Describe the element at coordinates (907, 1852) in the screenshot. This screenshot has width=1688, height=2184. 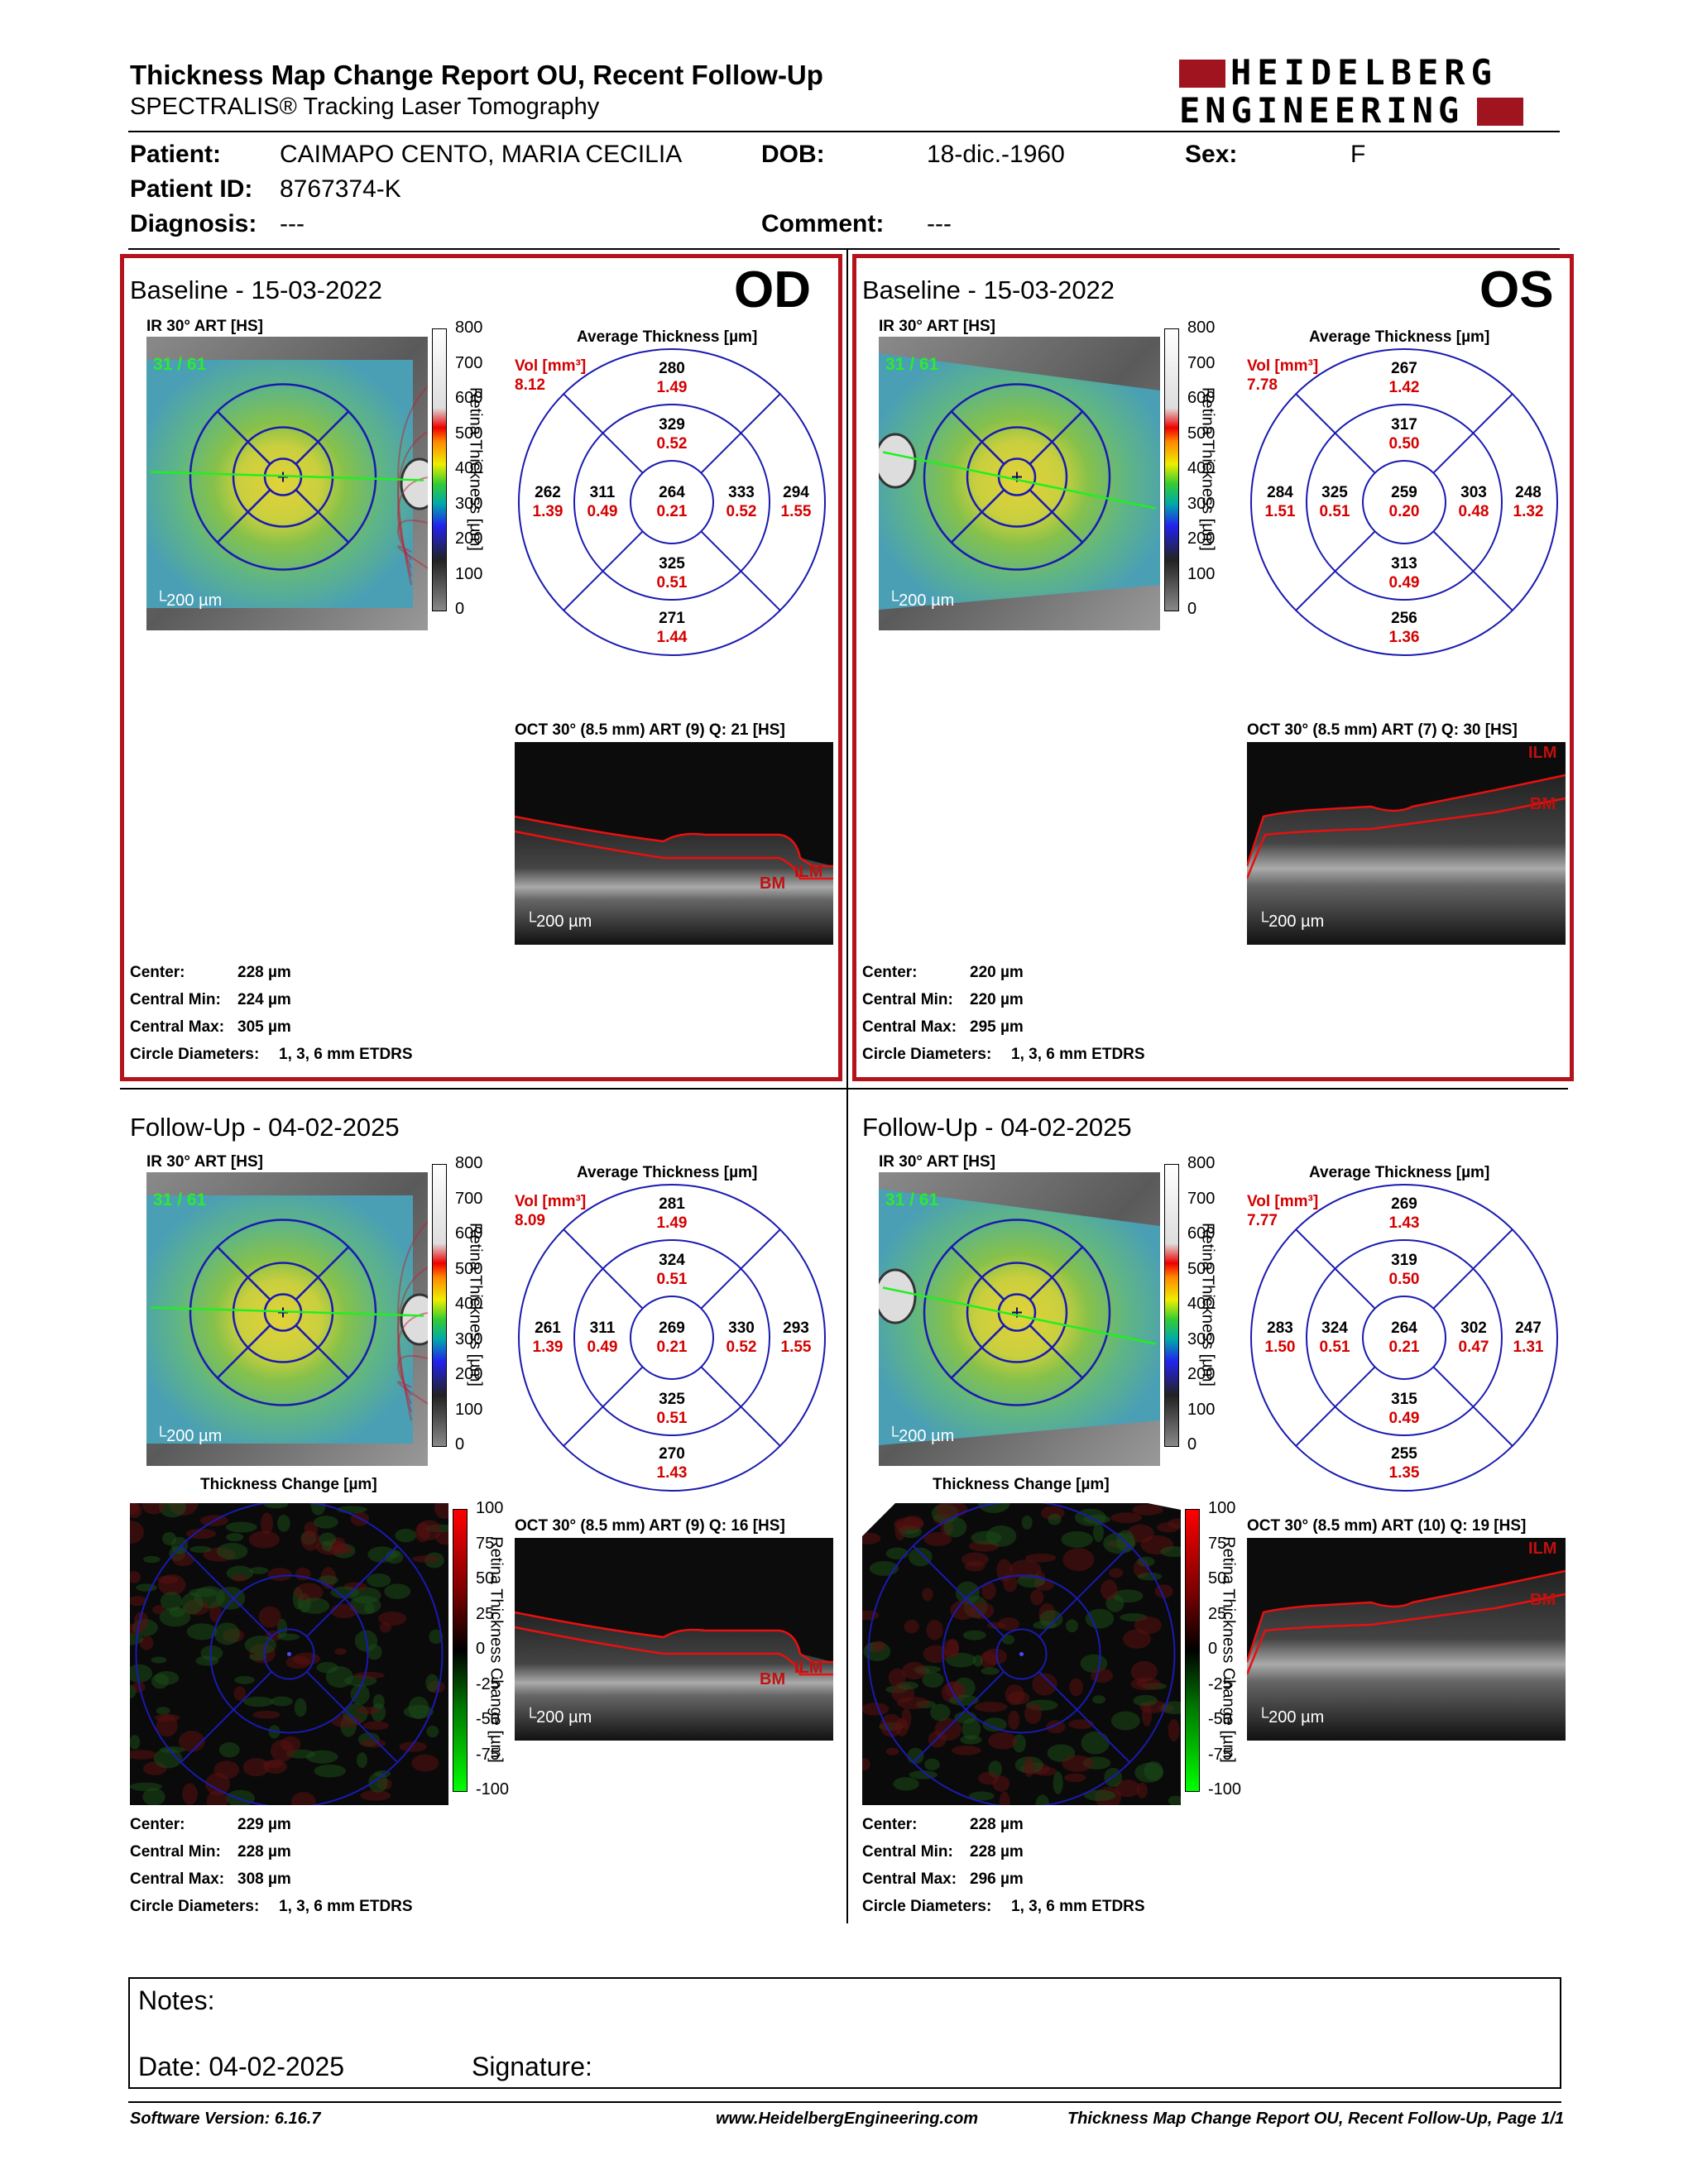
I see `stat-label-min: Central Min:` at that location.